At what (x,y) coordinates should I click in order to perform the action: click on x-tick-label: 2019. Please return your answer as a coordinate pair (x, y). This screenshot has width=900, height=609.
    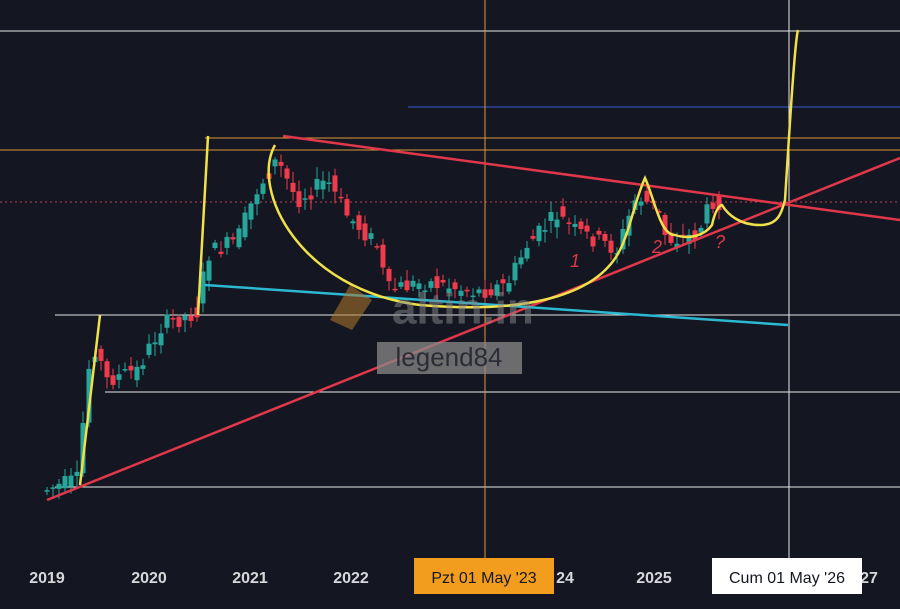
    Looking at the image, I should click on (47, 578).